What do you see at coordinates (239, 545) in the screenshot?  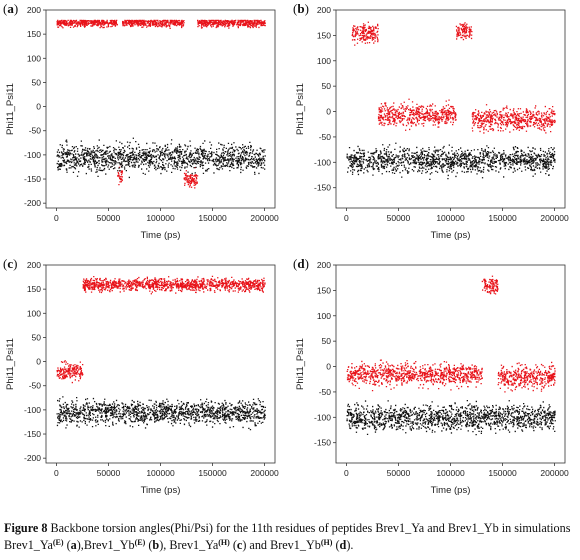 I see `caption-ref: c` at bounding box center [239, 545].